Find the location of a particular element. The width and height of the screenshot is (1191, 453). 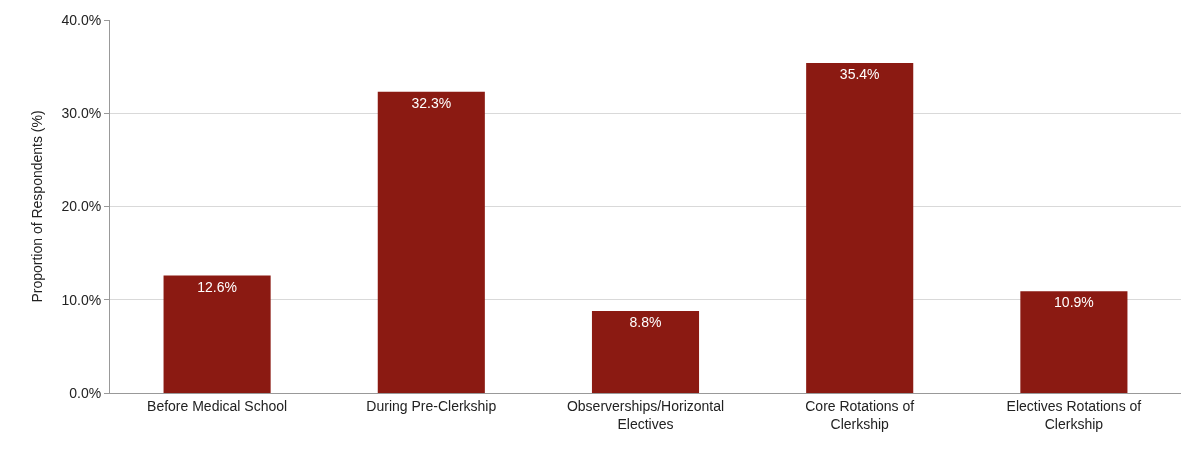

data-label: 12.6% is located at coordinates (217, 286).